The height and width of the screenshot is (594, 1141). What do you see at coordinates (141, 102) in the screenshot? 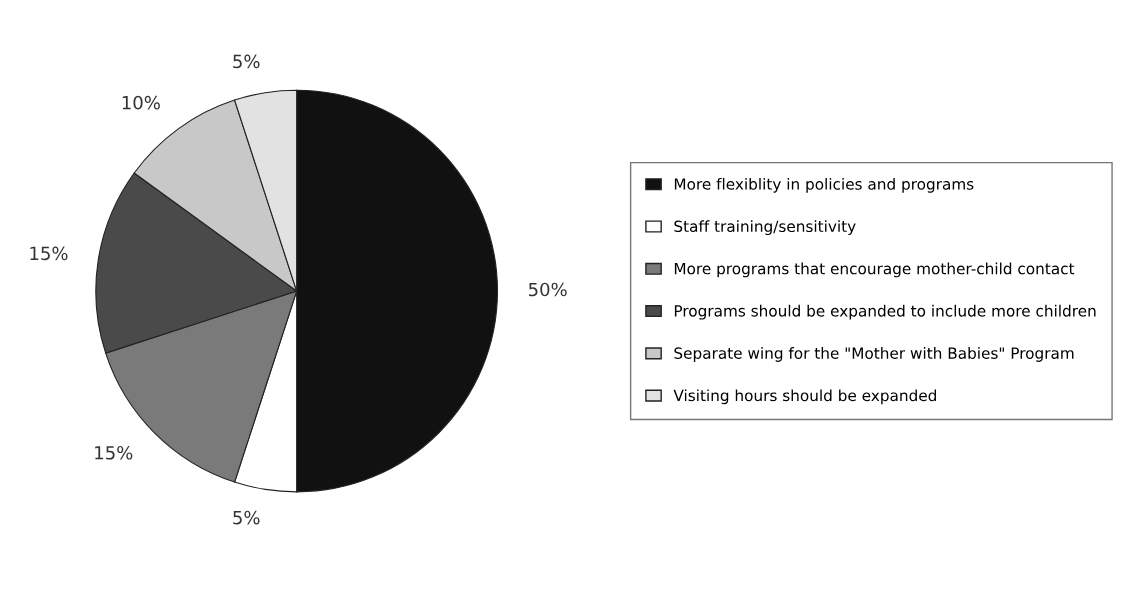
I see `data-label: 10%` at bounding box center [141, 102].